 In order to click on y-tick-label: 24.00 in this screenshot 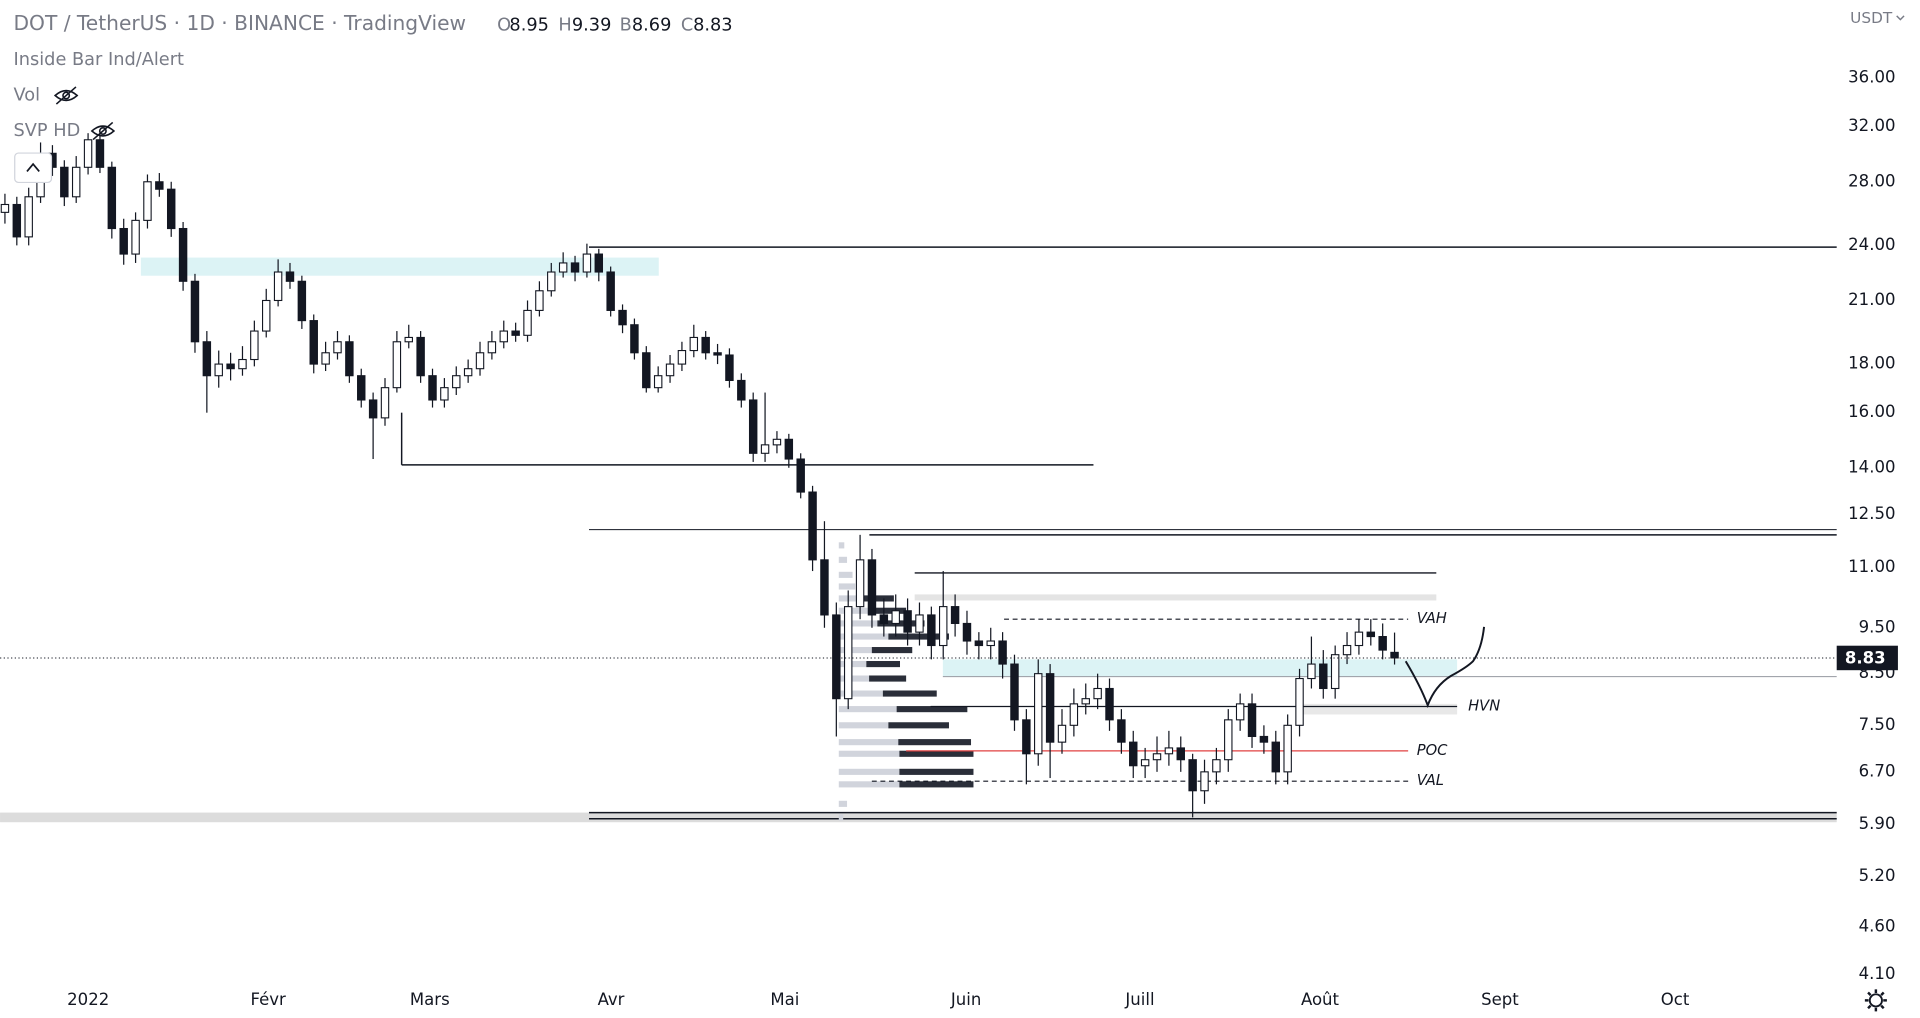, I will do `click(1871, 244)`.